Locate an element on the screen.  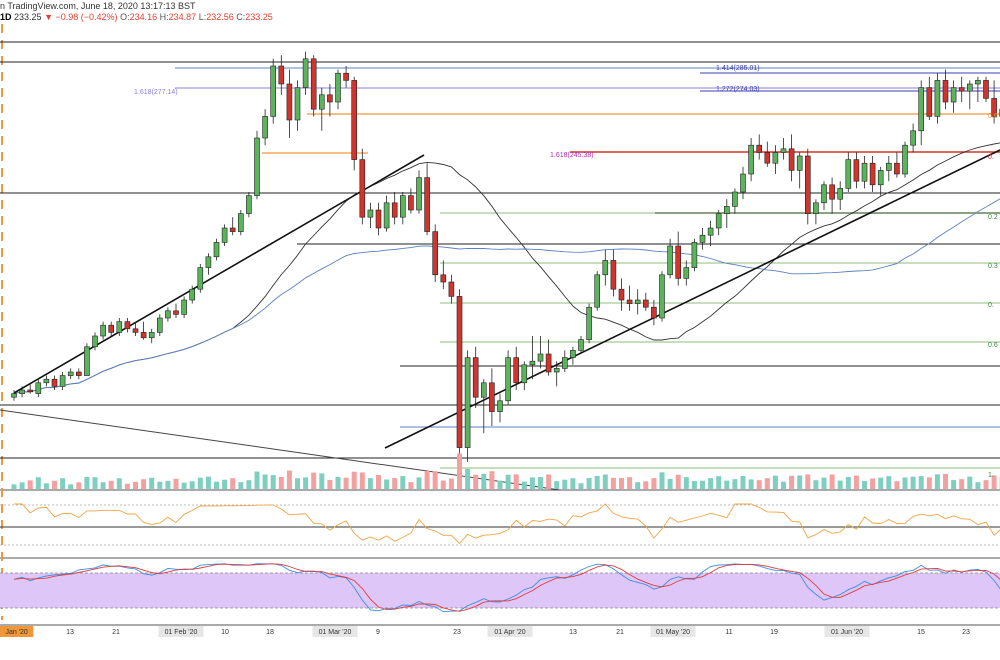
date-tick-label: 9 is located at coordinates (378, 632).